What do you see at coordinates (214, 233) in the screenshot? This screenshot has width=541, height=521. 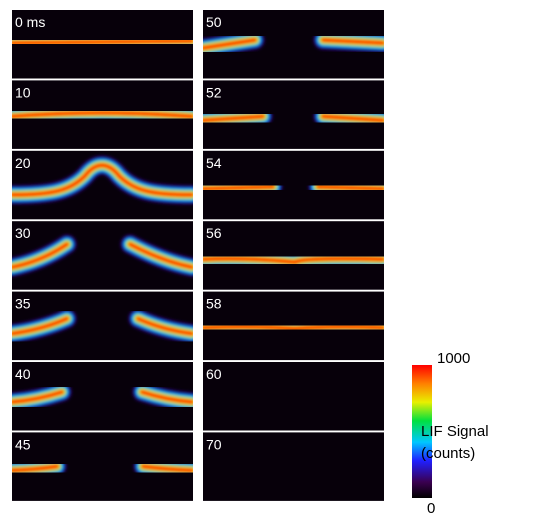 I see `panel-label: 56` at bounding box center [214, 233].